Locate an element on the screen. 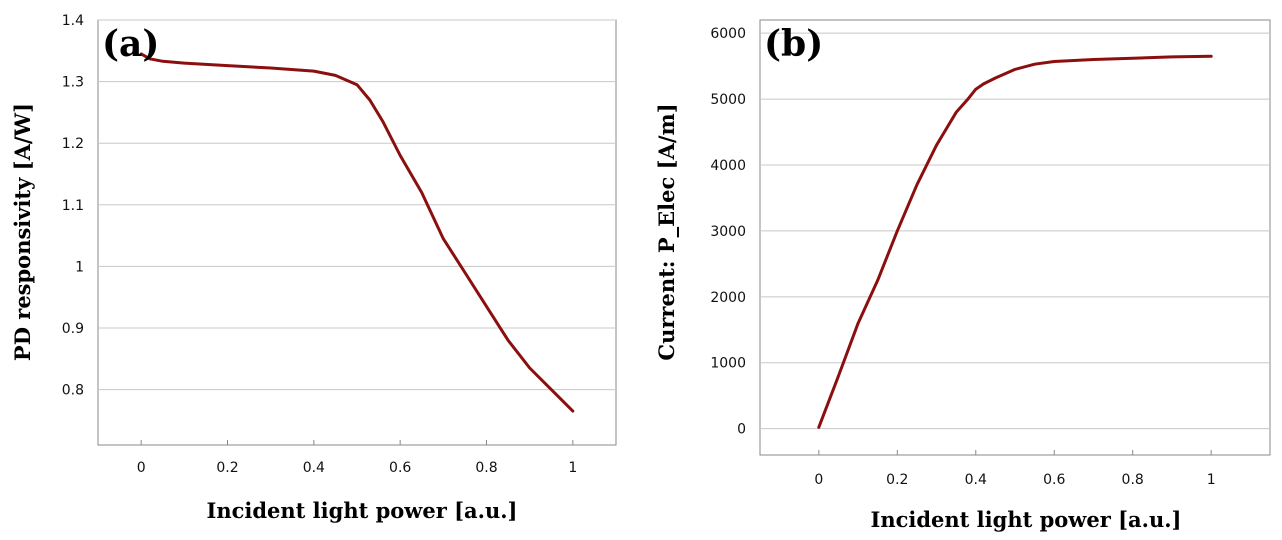  y-tick-label-a-0: 0.8 is located at coordinates (73, 391).